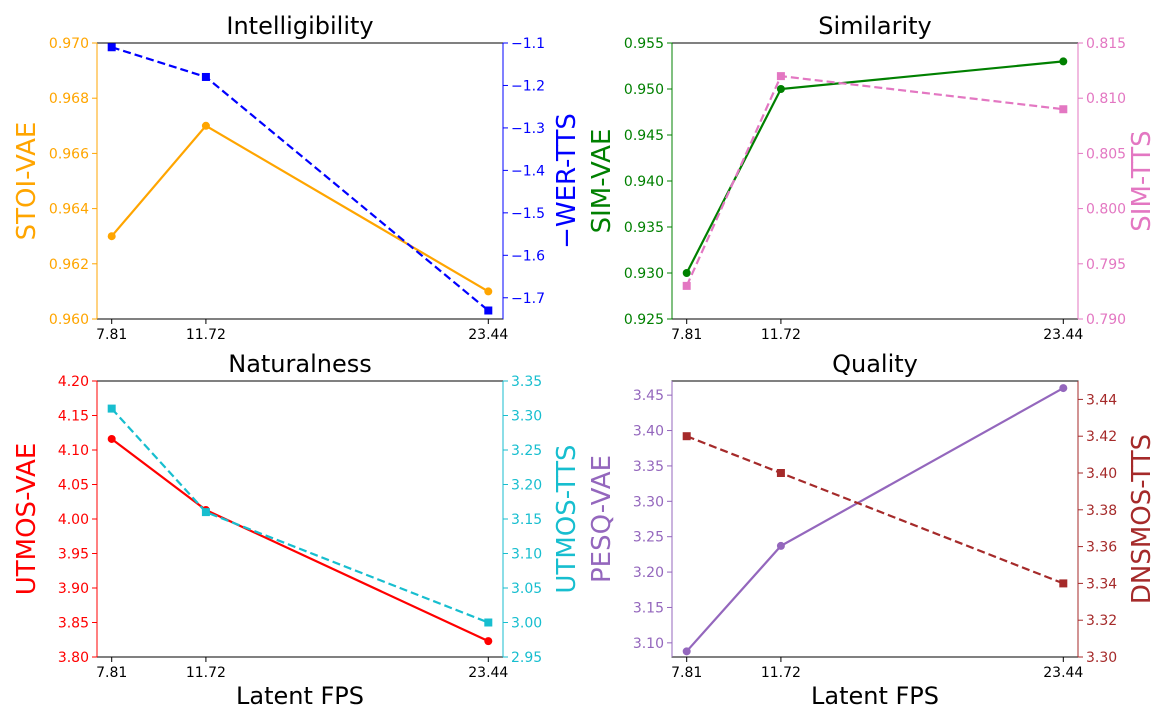 The width and height of the screenshot is (1171, 720). Describe the element at coordinates (528, 171) in the screenshot. I see `right-y-tick-label: −1.4` at that location.